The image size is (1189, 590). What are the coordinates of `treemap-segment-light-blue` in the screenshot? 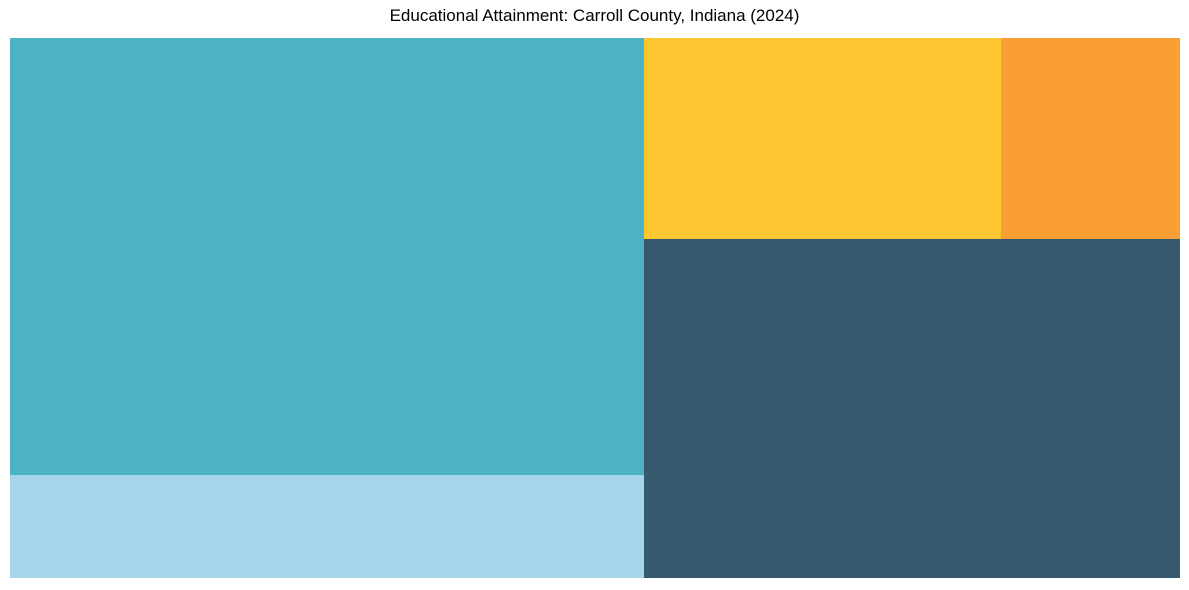 It's located at (327, 526).